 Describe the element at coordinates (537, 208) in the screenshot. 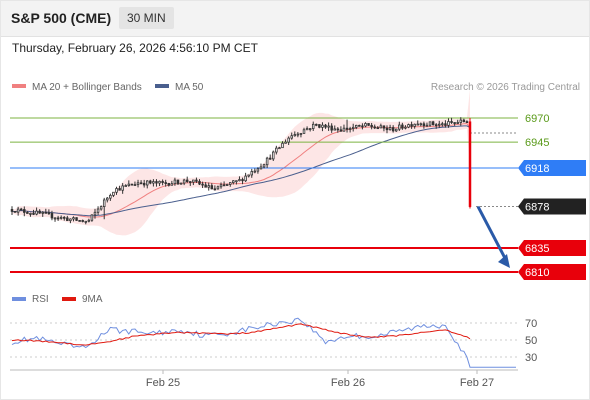

I see `level-label-6878: 6878` at that location.